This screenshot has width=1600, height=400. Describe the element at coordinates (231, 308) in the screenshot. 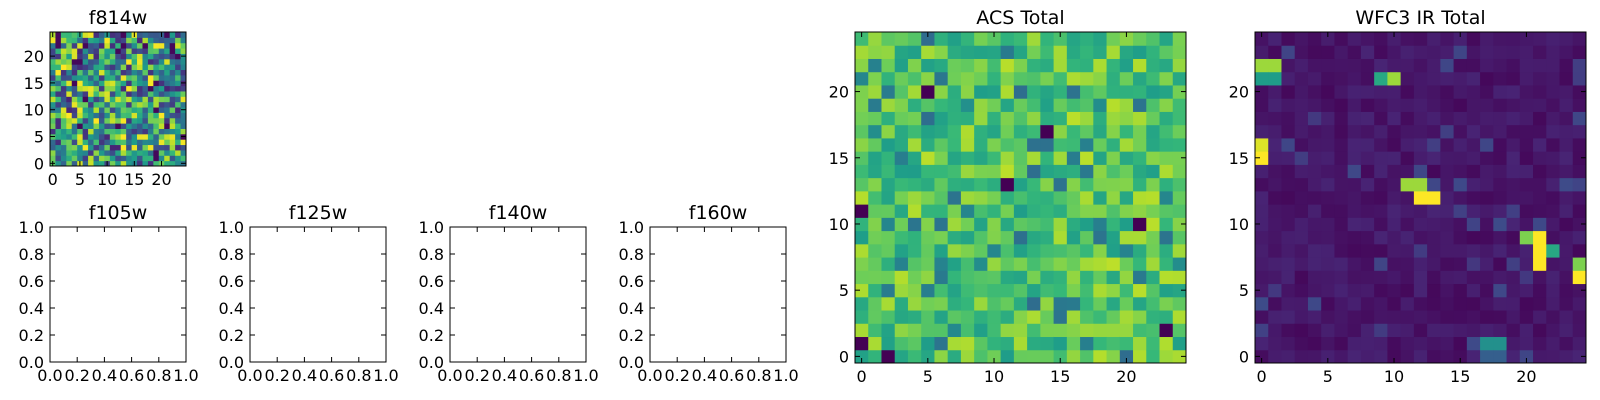

I see `y-tick-label: 0.4` at that location.